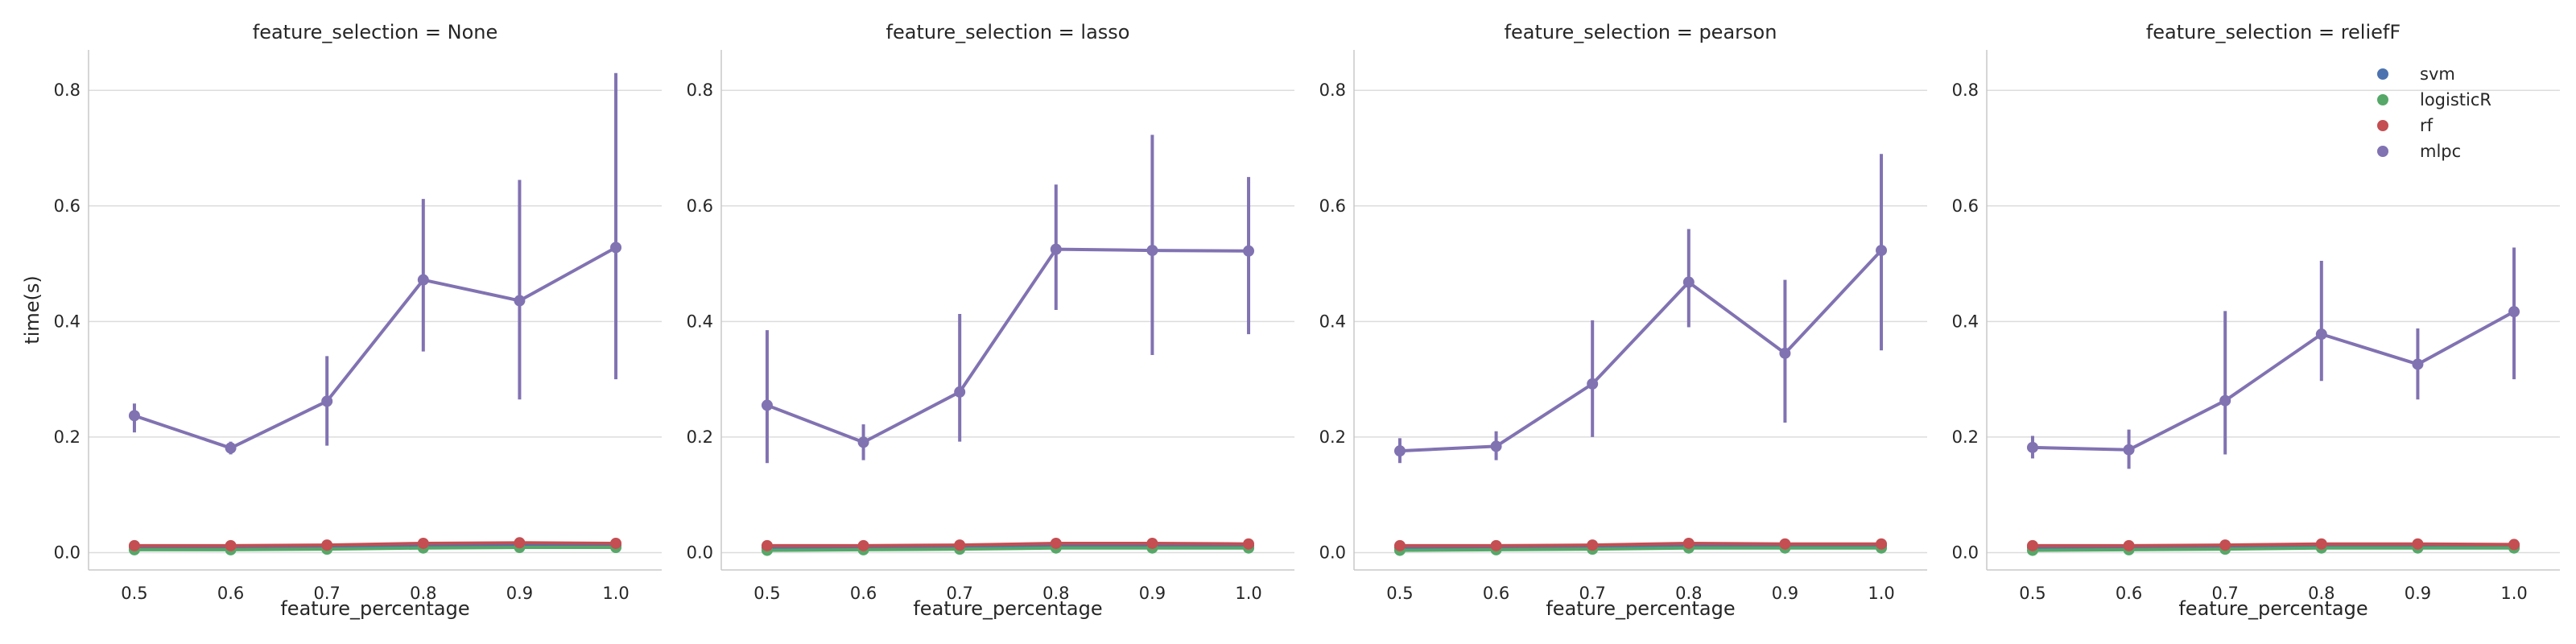 Image resolution: width=2576 pixels, height=644 pixels. What do you see at coordinates (375, 32) in the screenshot?
I see `panel-title: feature_selection = None` at bounding box center [375, 32].